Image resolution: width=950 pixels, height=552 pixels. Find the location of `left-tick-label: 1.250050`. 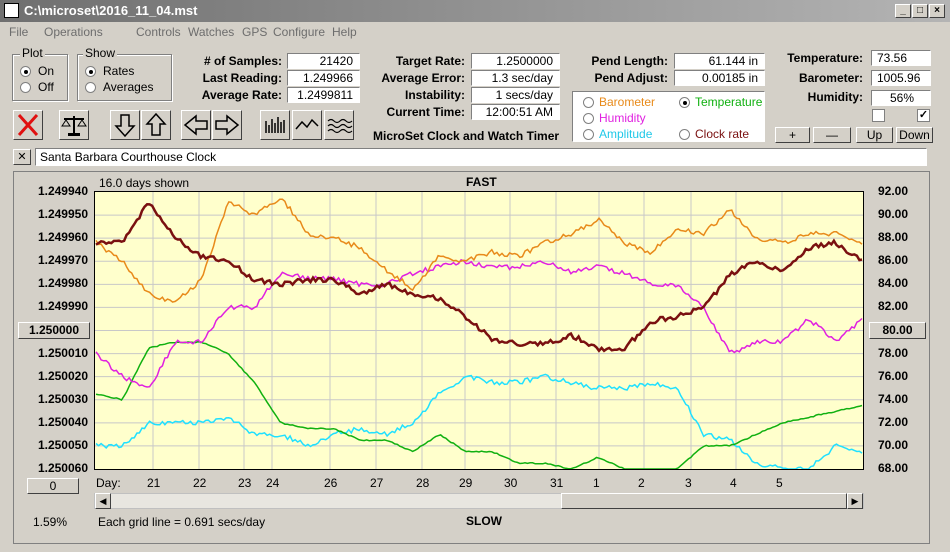

left-tick-label: 1.250050 is located at coordinates (62, 444).